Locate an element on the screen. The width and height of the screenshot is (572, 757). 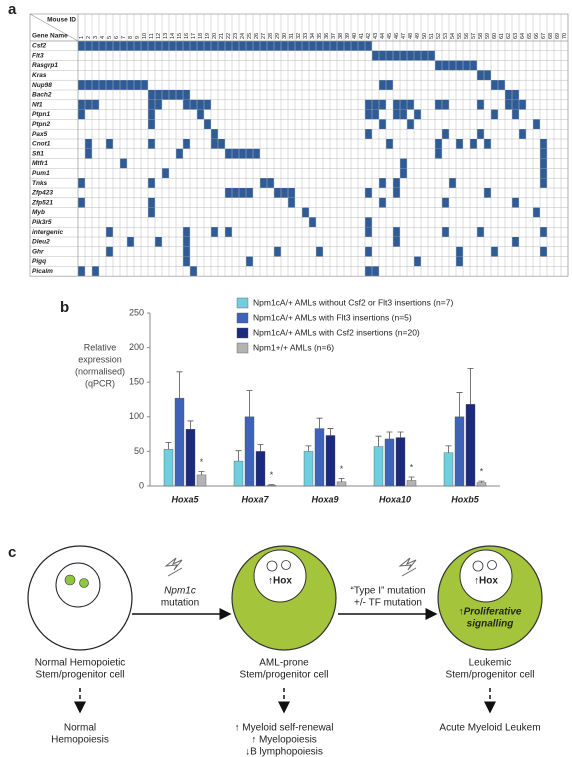
gene-label: Flt3 is located at coordinates (38, 55).